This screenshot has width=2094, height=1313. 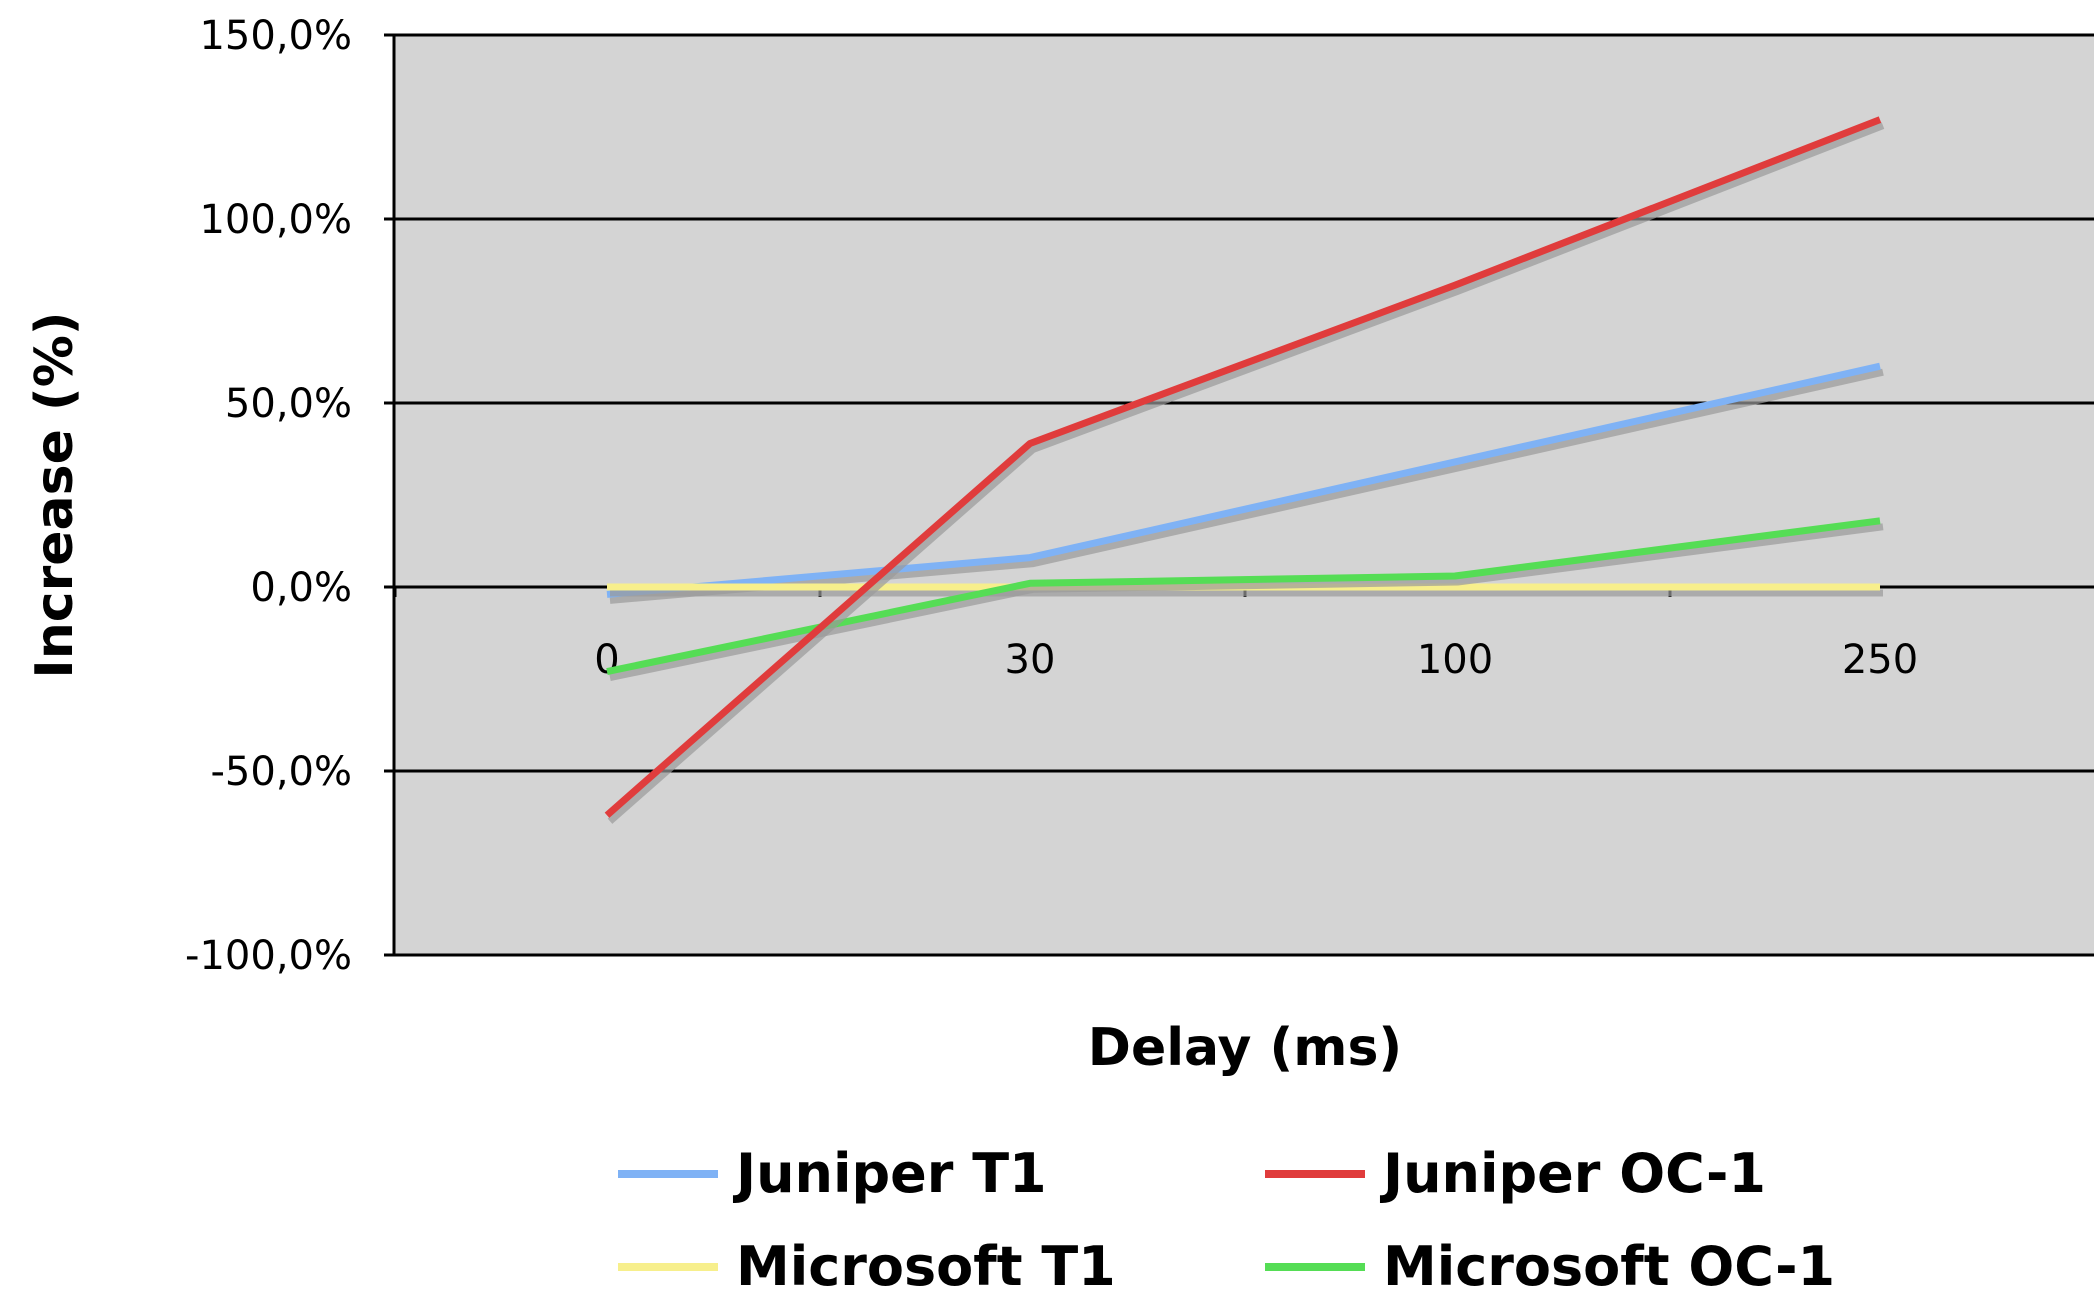 I want to click on series-line-shadow, so click(x=1246, y=486).